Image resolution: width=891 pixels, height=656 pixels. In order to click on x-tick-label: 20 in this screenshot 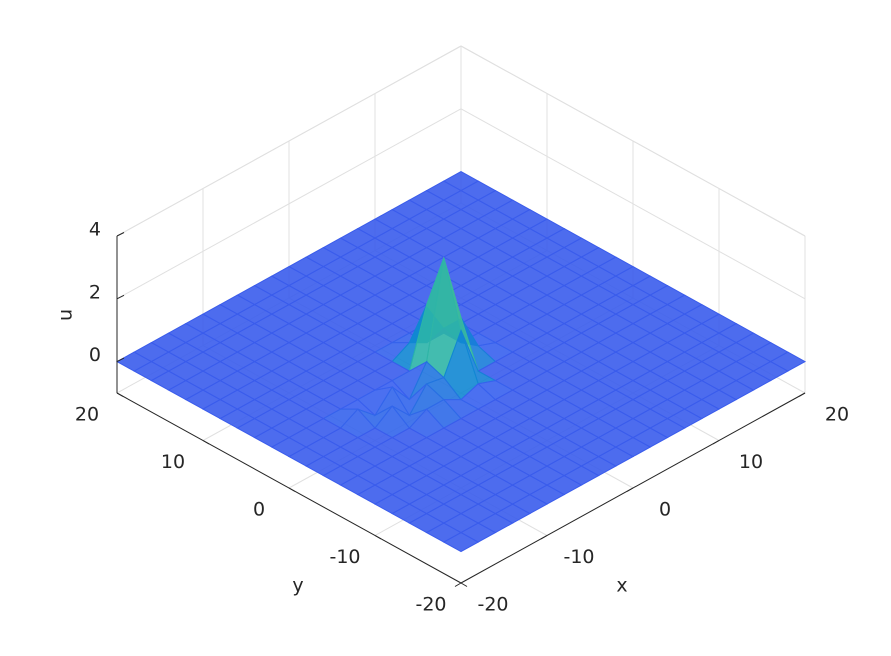, I will do `click(837, 415)`.